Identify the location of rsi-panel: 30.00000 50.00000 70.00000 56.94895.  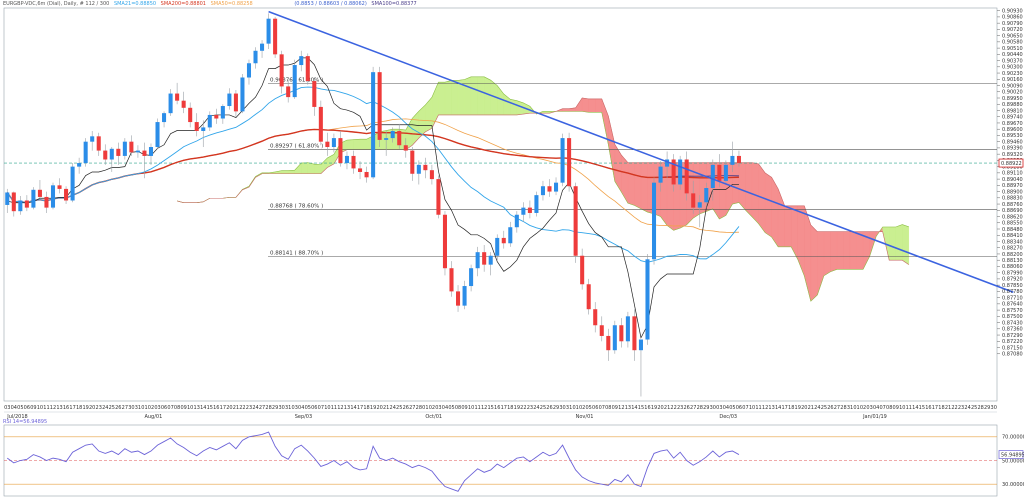
(514, 461).